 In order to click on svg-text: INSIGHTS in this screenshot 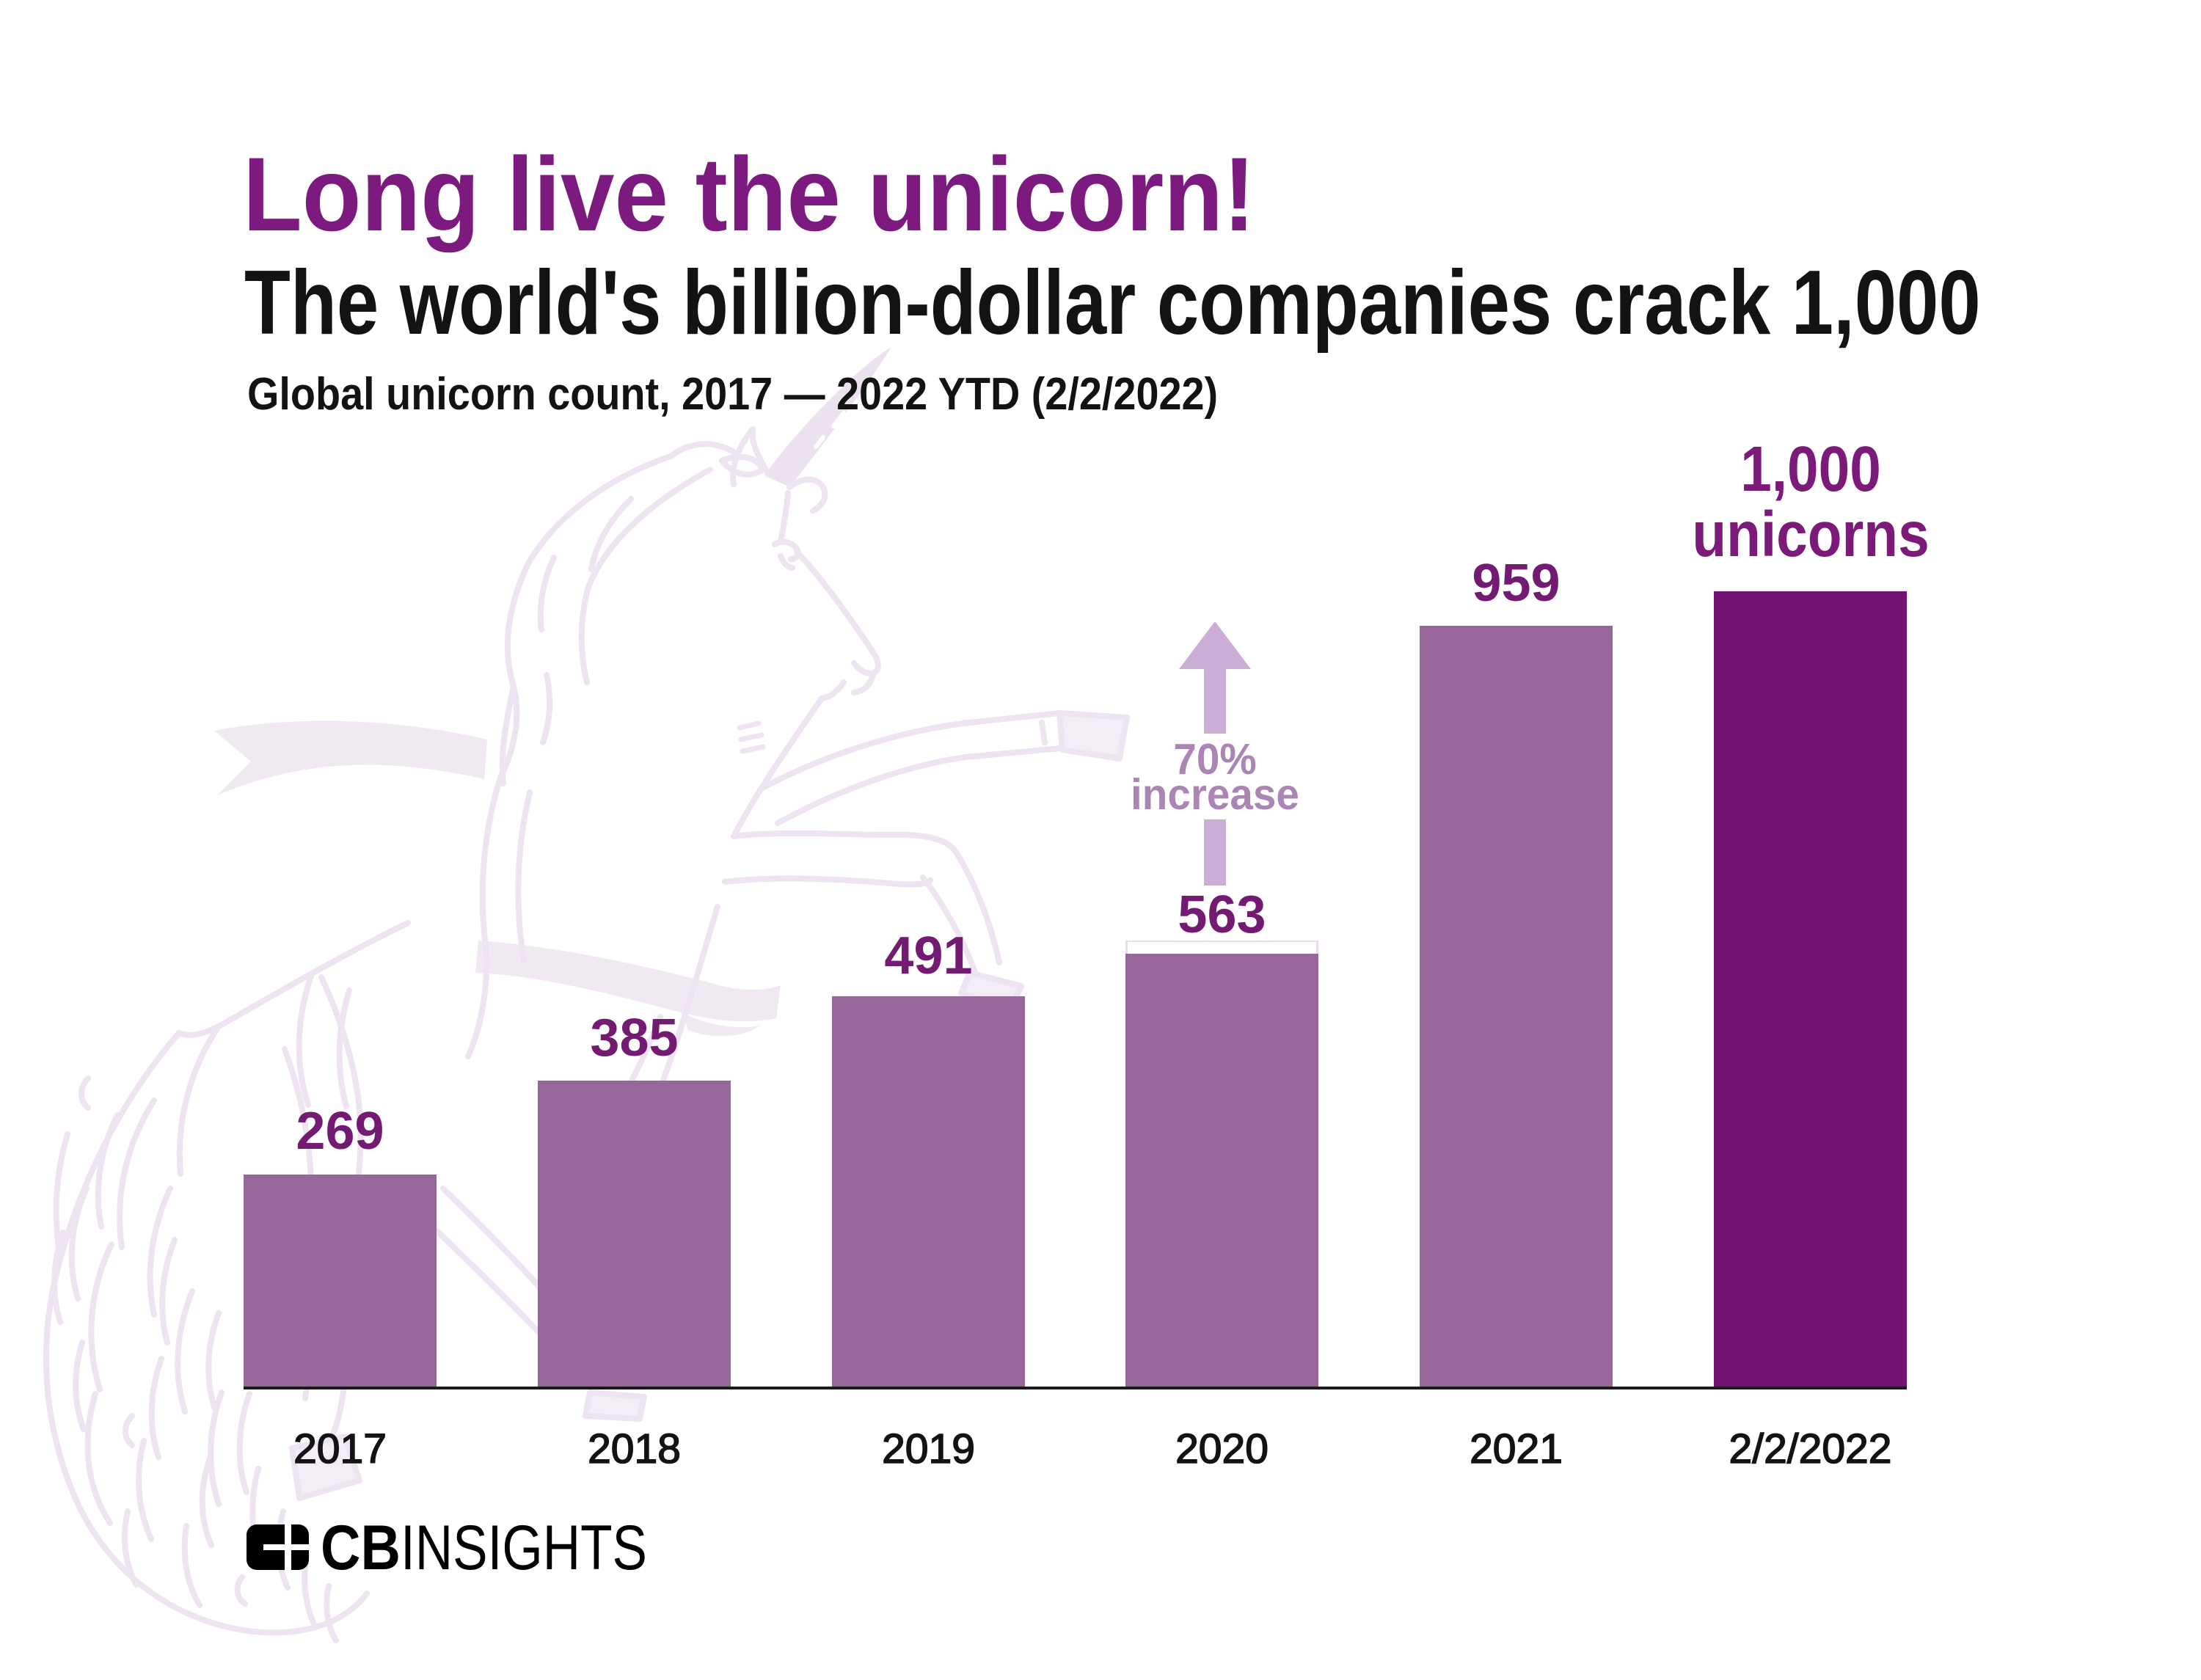, I will do `click(524, 1548)`.